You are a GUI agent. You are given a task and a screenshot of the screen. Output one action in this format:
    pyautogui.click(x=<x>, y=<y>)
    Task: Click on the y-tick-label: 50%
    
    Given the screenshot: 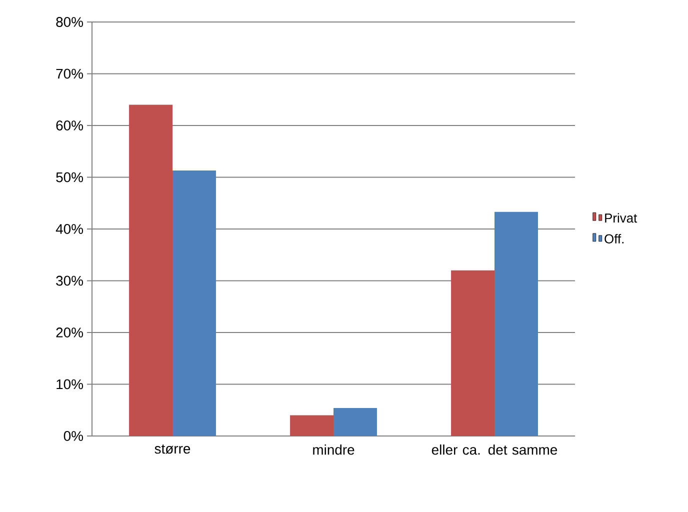 What is the action you would take?
    pyautogui.click(x=69, y=177)
    